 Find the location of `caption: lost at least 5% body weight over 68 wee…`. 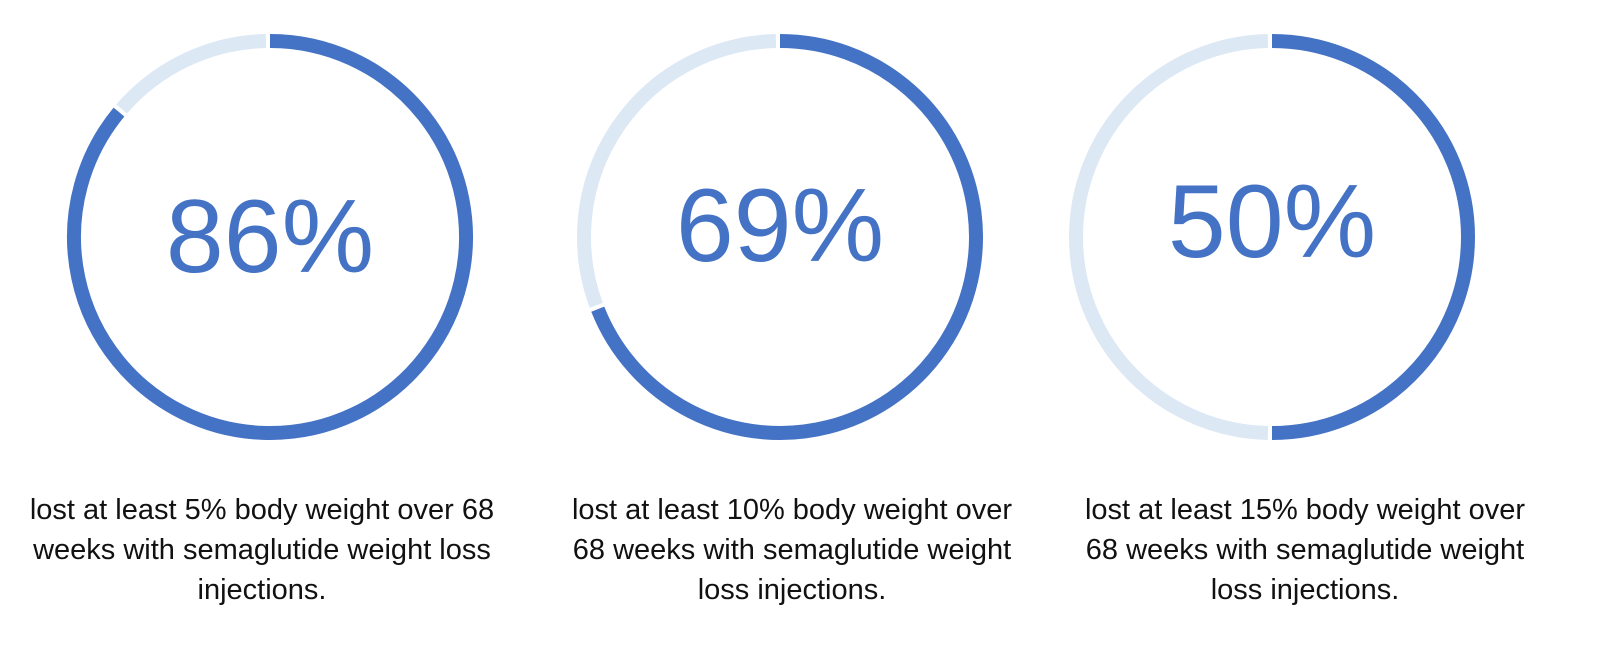

caption: lost at least 5% body weight over 68 wee… is located at coordinates (262, 550).